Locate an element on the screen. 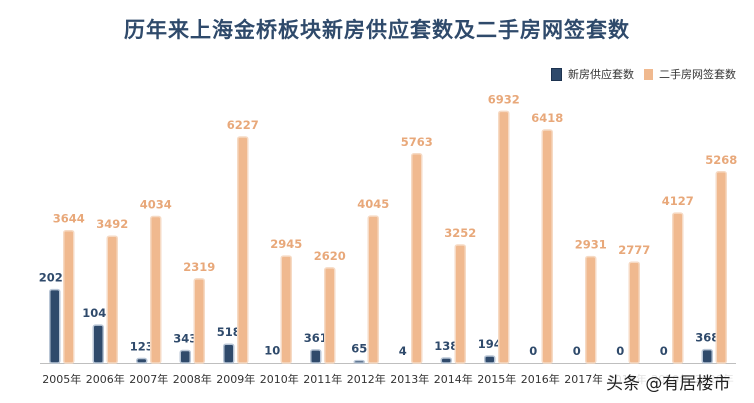  watermark: 头条 @有居楼市 is located at coordinates (677, 381).